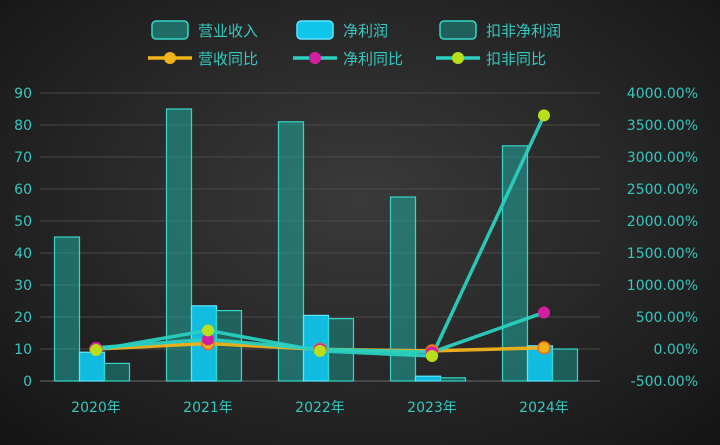 The image size is (720, 445). What do you see at coordinates (662, 94) in the screenshot?
I see `y-tick-label-right: 4000.00%` at bounding box center [662, 94].